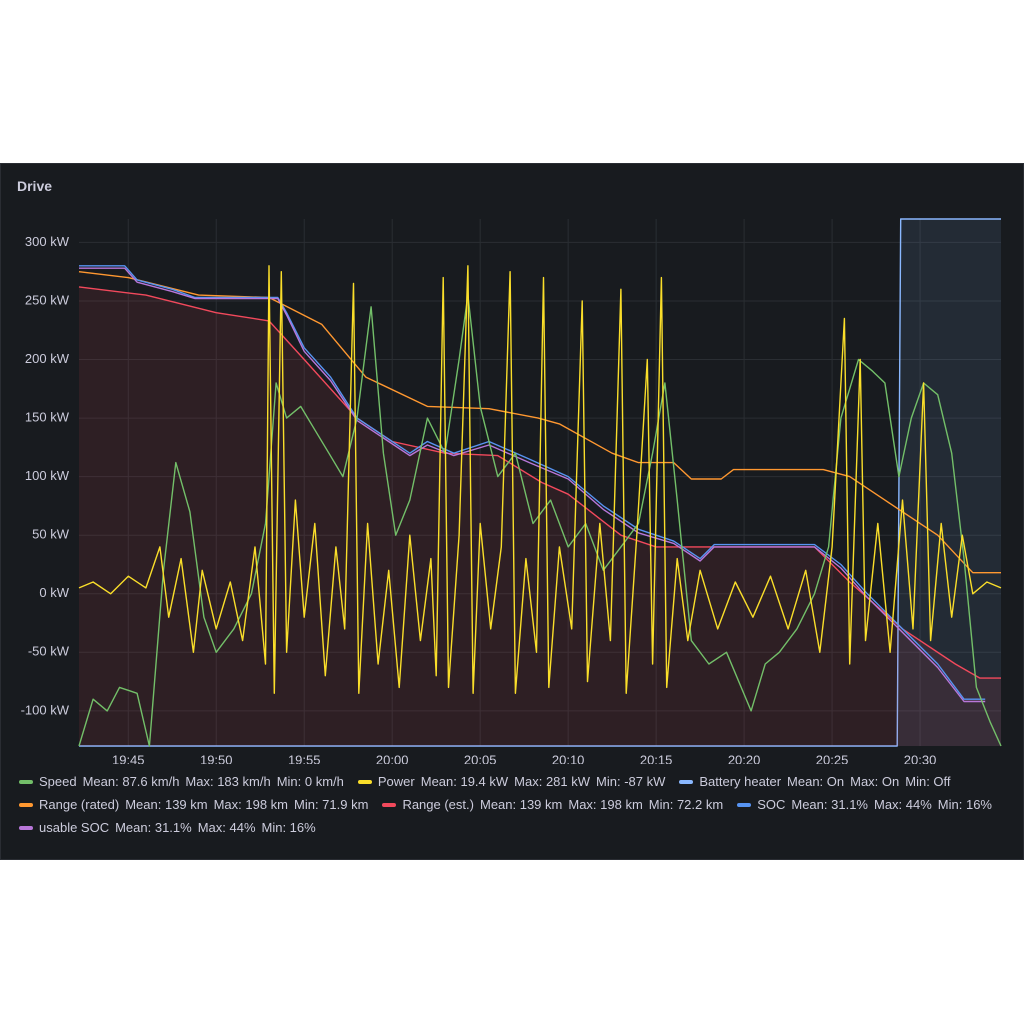 This screenshot has height=1024, width=1024. Describe the element at coordinates (310, 781) in the screenshot. I see `legend-stat: Min: 0 km/h` at that location.